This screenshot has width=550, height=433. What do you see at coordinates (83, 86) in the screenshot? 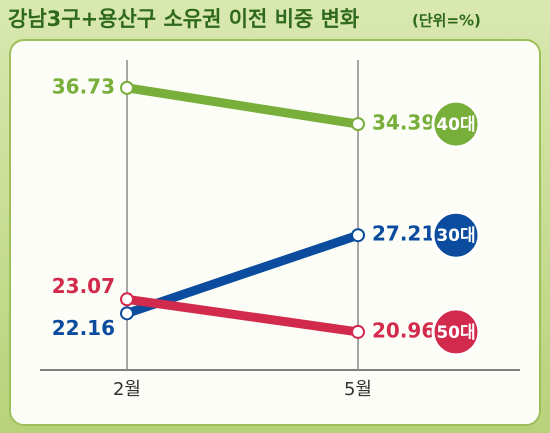
I see `value-label: 36.73` at bounding box center [83, 86].